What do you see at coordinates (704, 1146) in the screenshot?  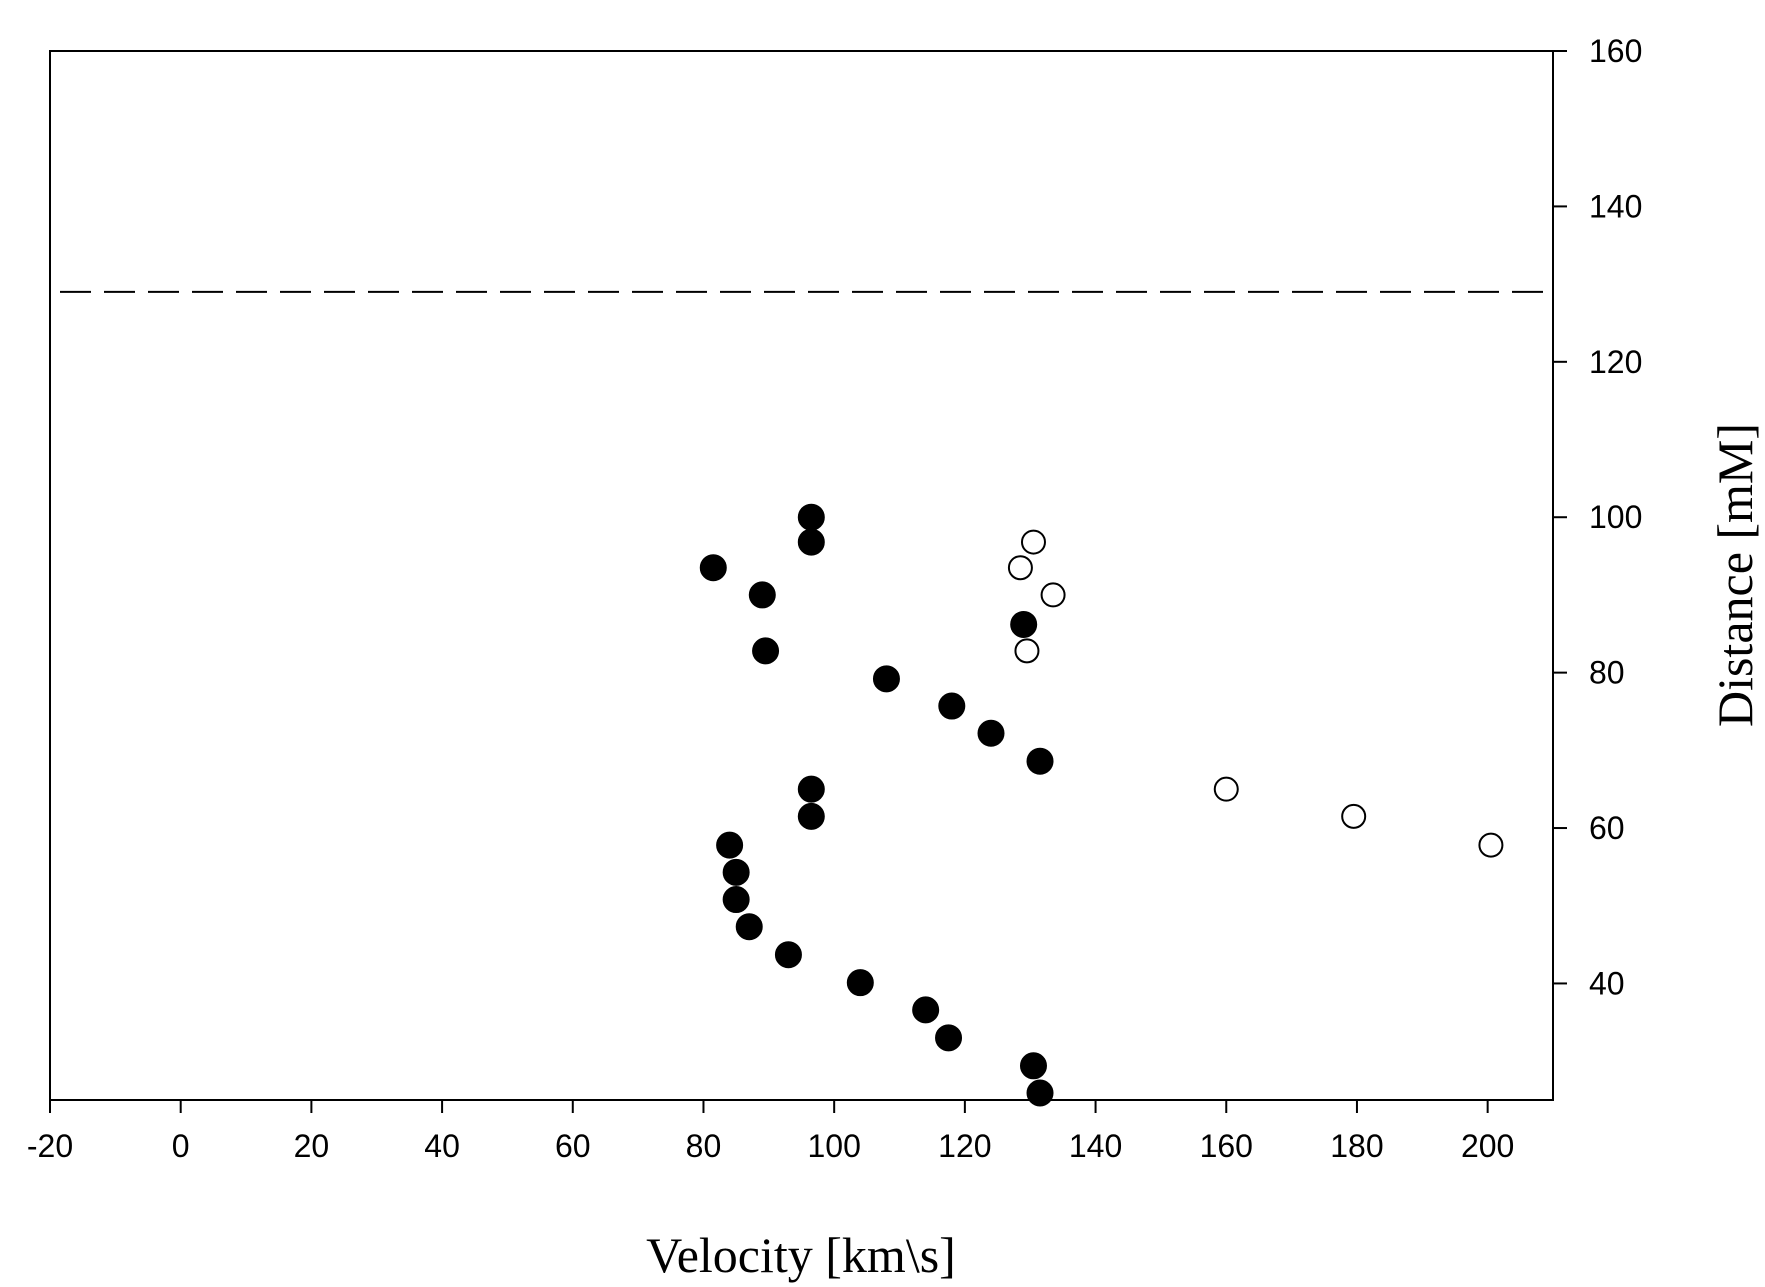 I see `x-tick-label: 80` at bounding box center [704, 1146].